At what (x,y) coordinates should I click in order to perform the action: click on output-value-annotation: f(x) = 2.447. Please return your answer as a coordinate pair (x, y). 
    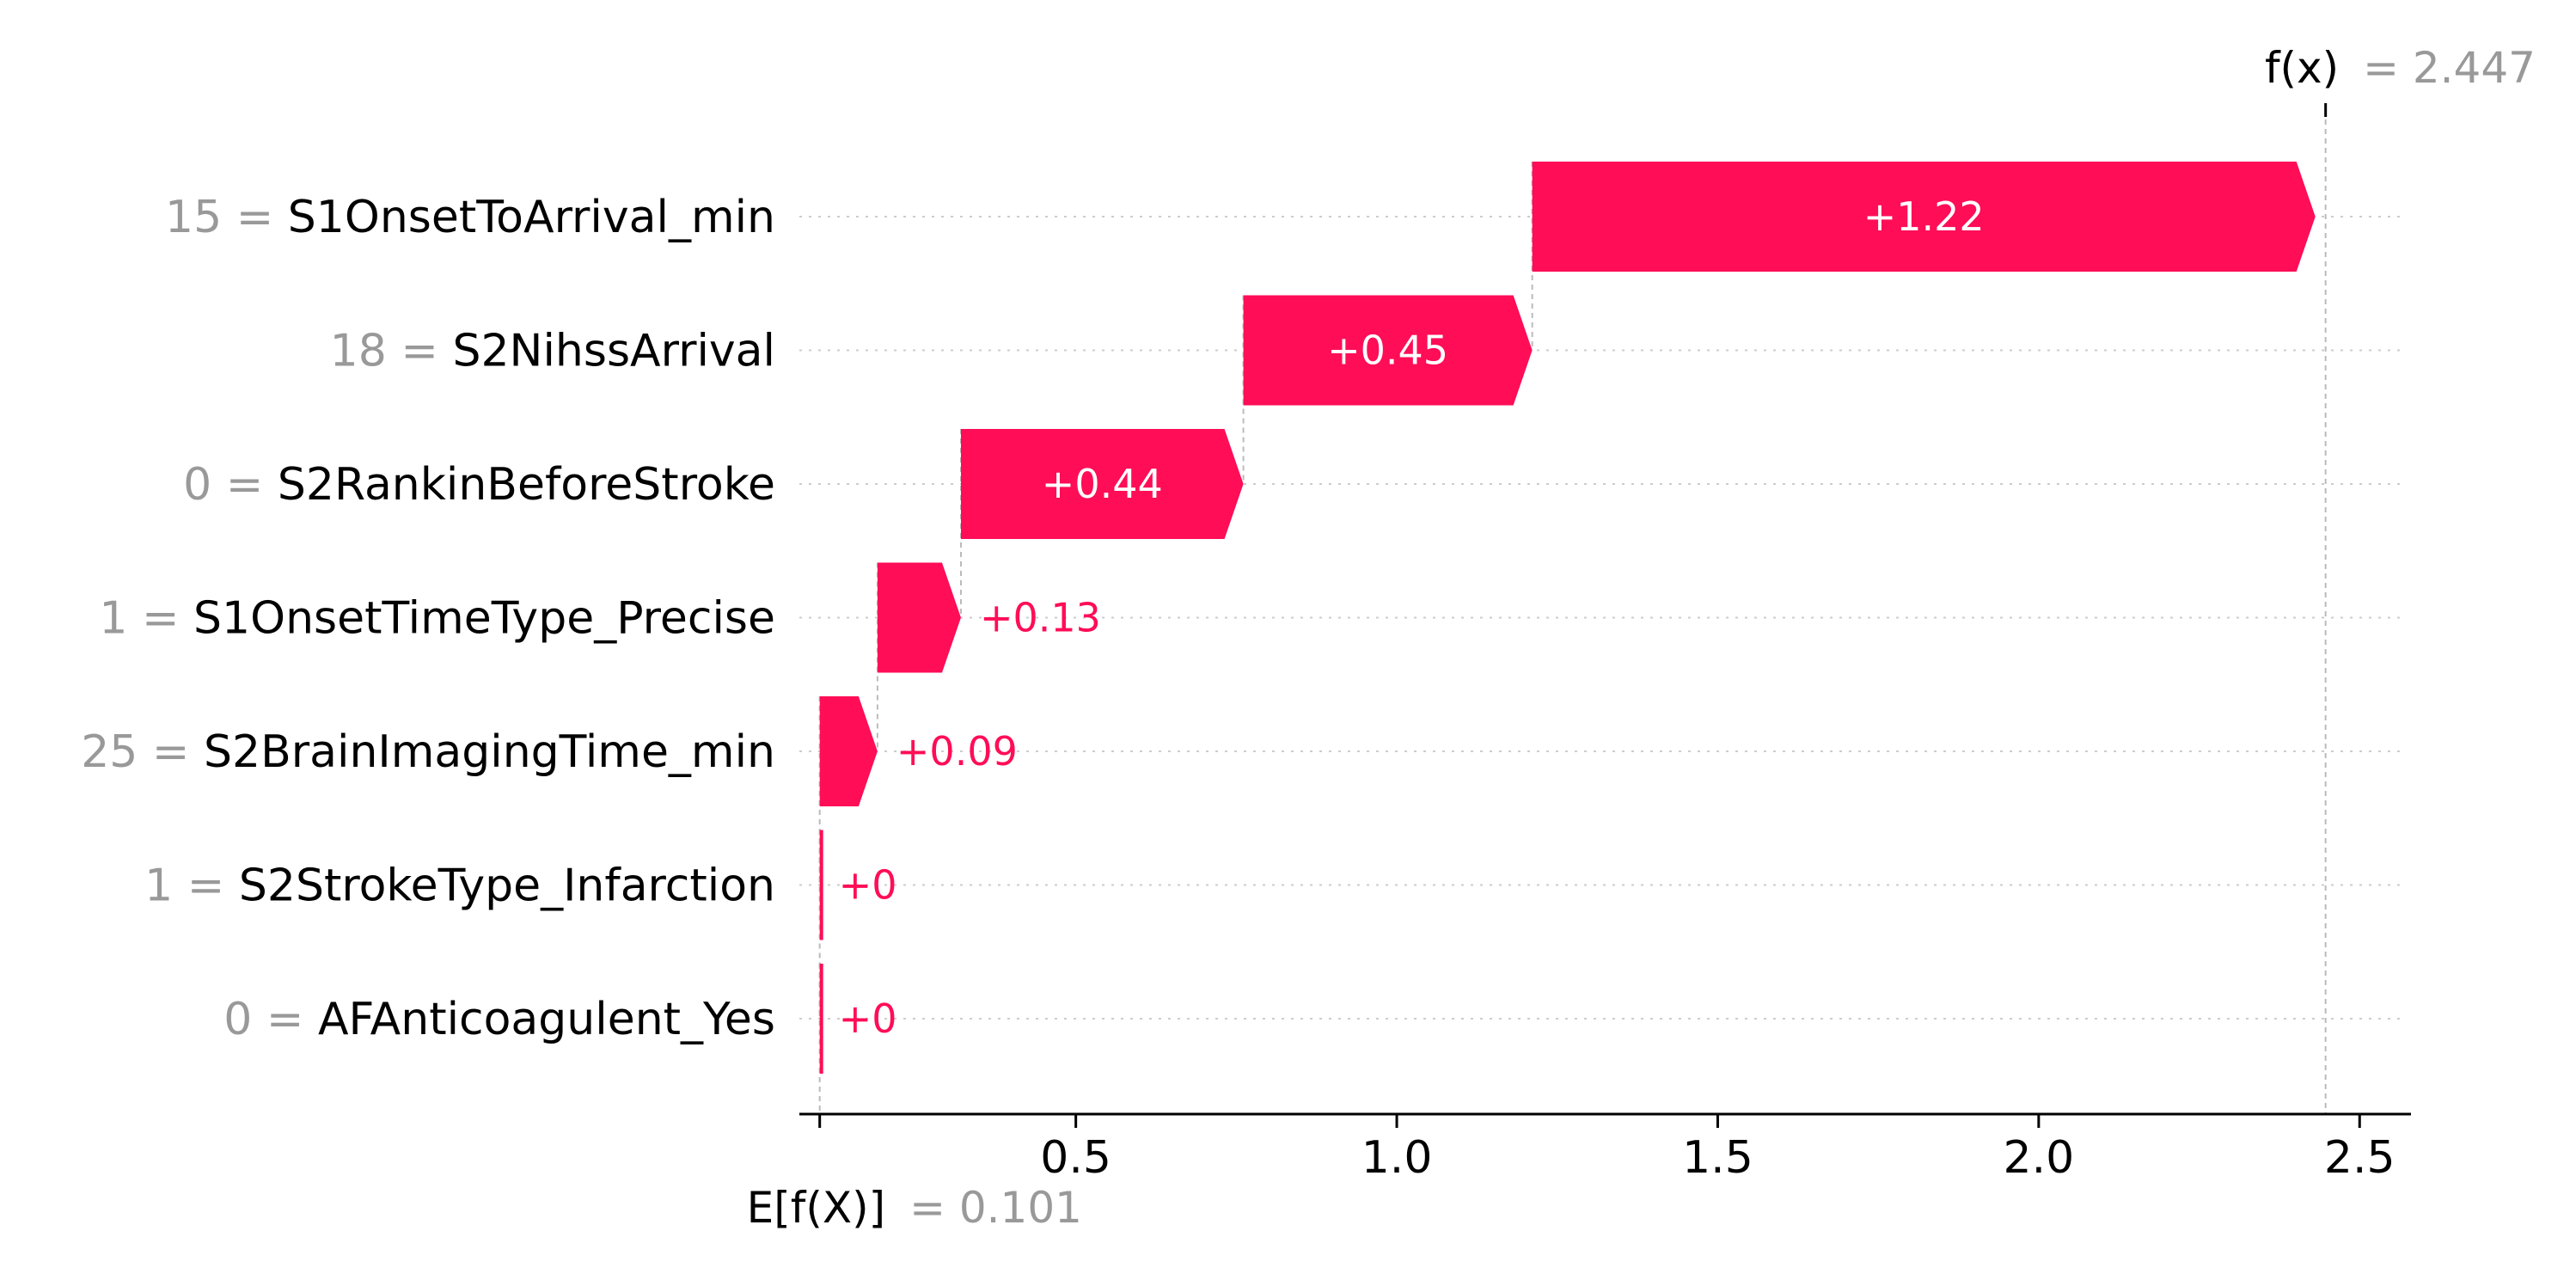
    Looking at the image, I should click on (2400, 80).